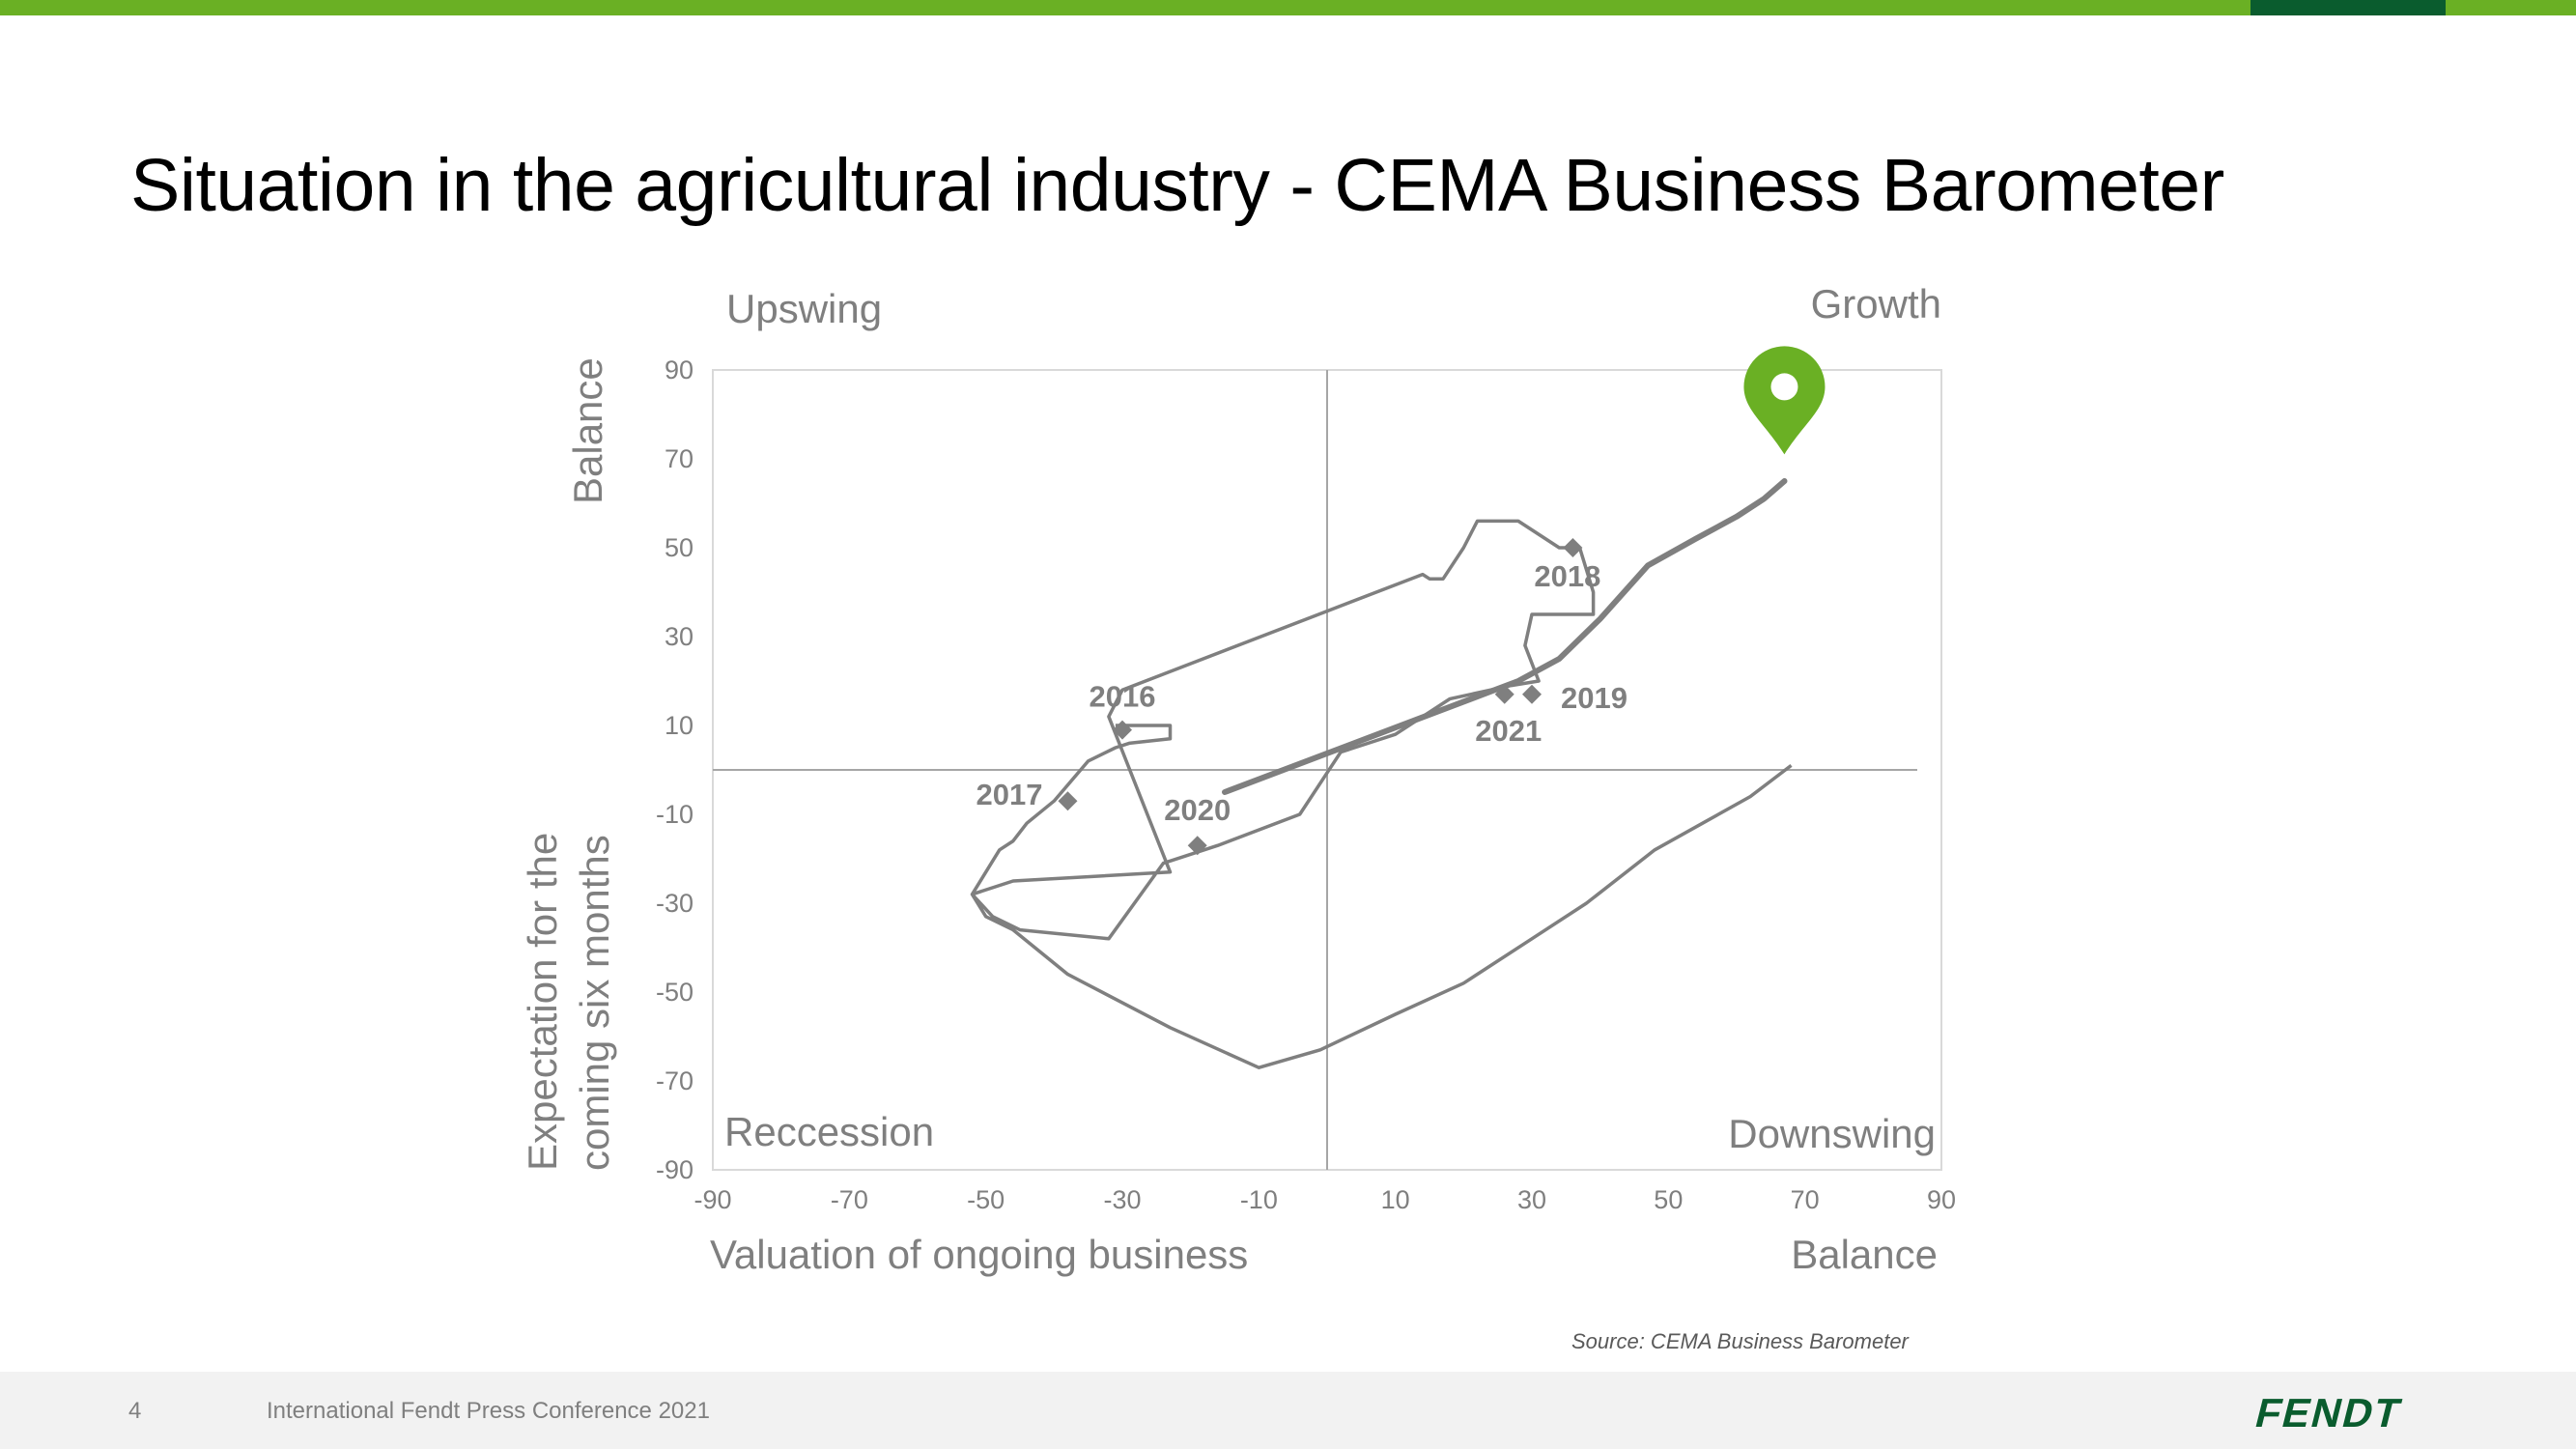 This screenshot has height=1449, width=2576. What do you see at coordinates (594, 1003) in the screenshot?
I see `y-axis-label-line2: coming six months` at bounding box center [594, 1003].